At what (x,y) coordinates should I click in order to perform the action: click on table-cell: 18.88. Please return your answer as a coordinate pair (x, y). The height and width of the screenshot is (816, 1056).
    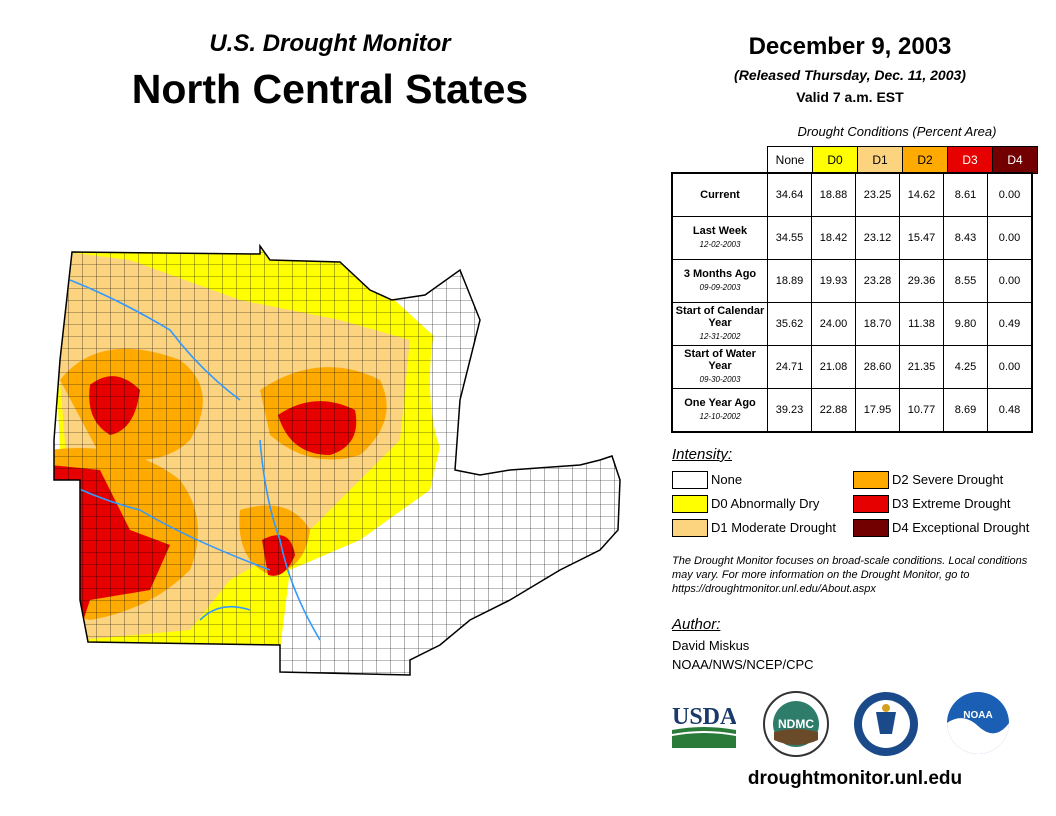
    Looking at the image, I should click on (833, 194).